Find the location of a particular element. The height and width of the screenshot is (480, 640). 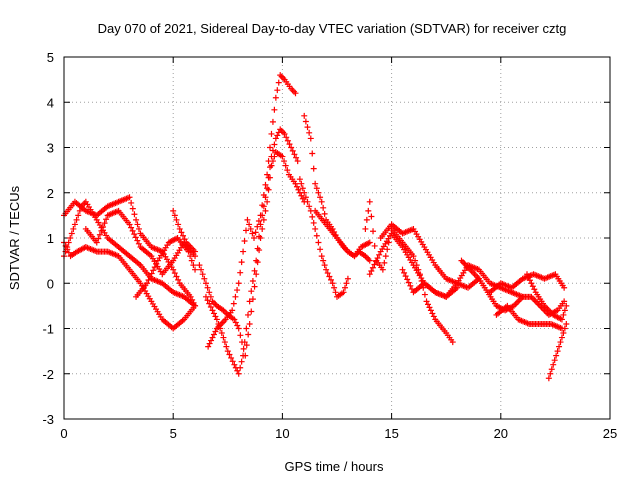

y-tick-label: 4 is located at coordinates (50, 102).